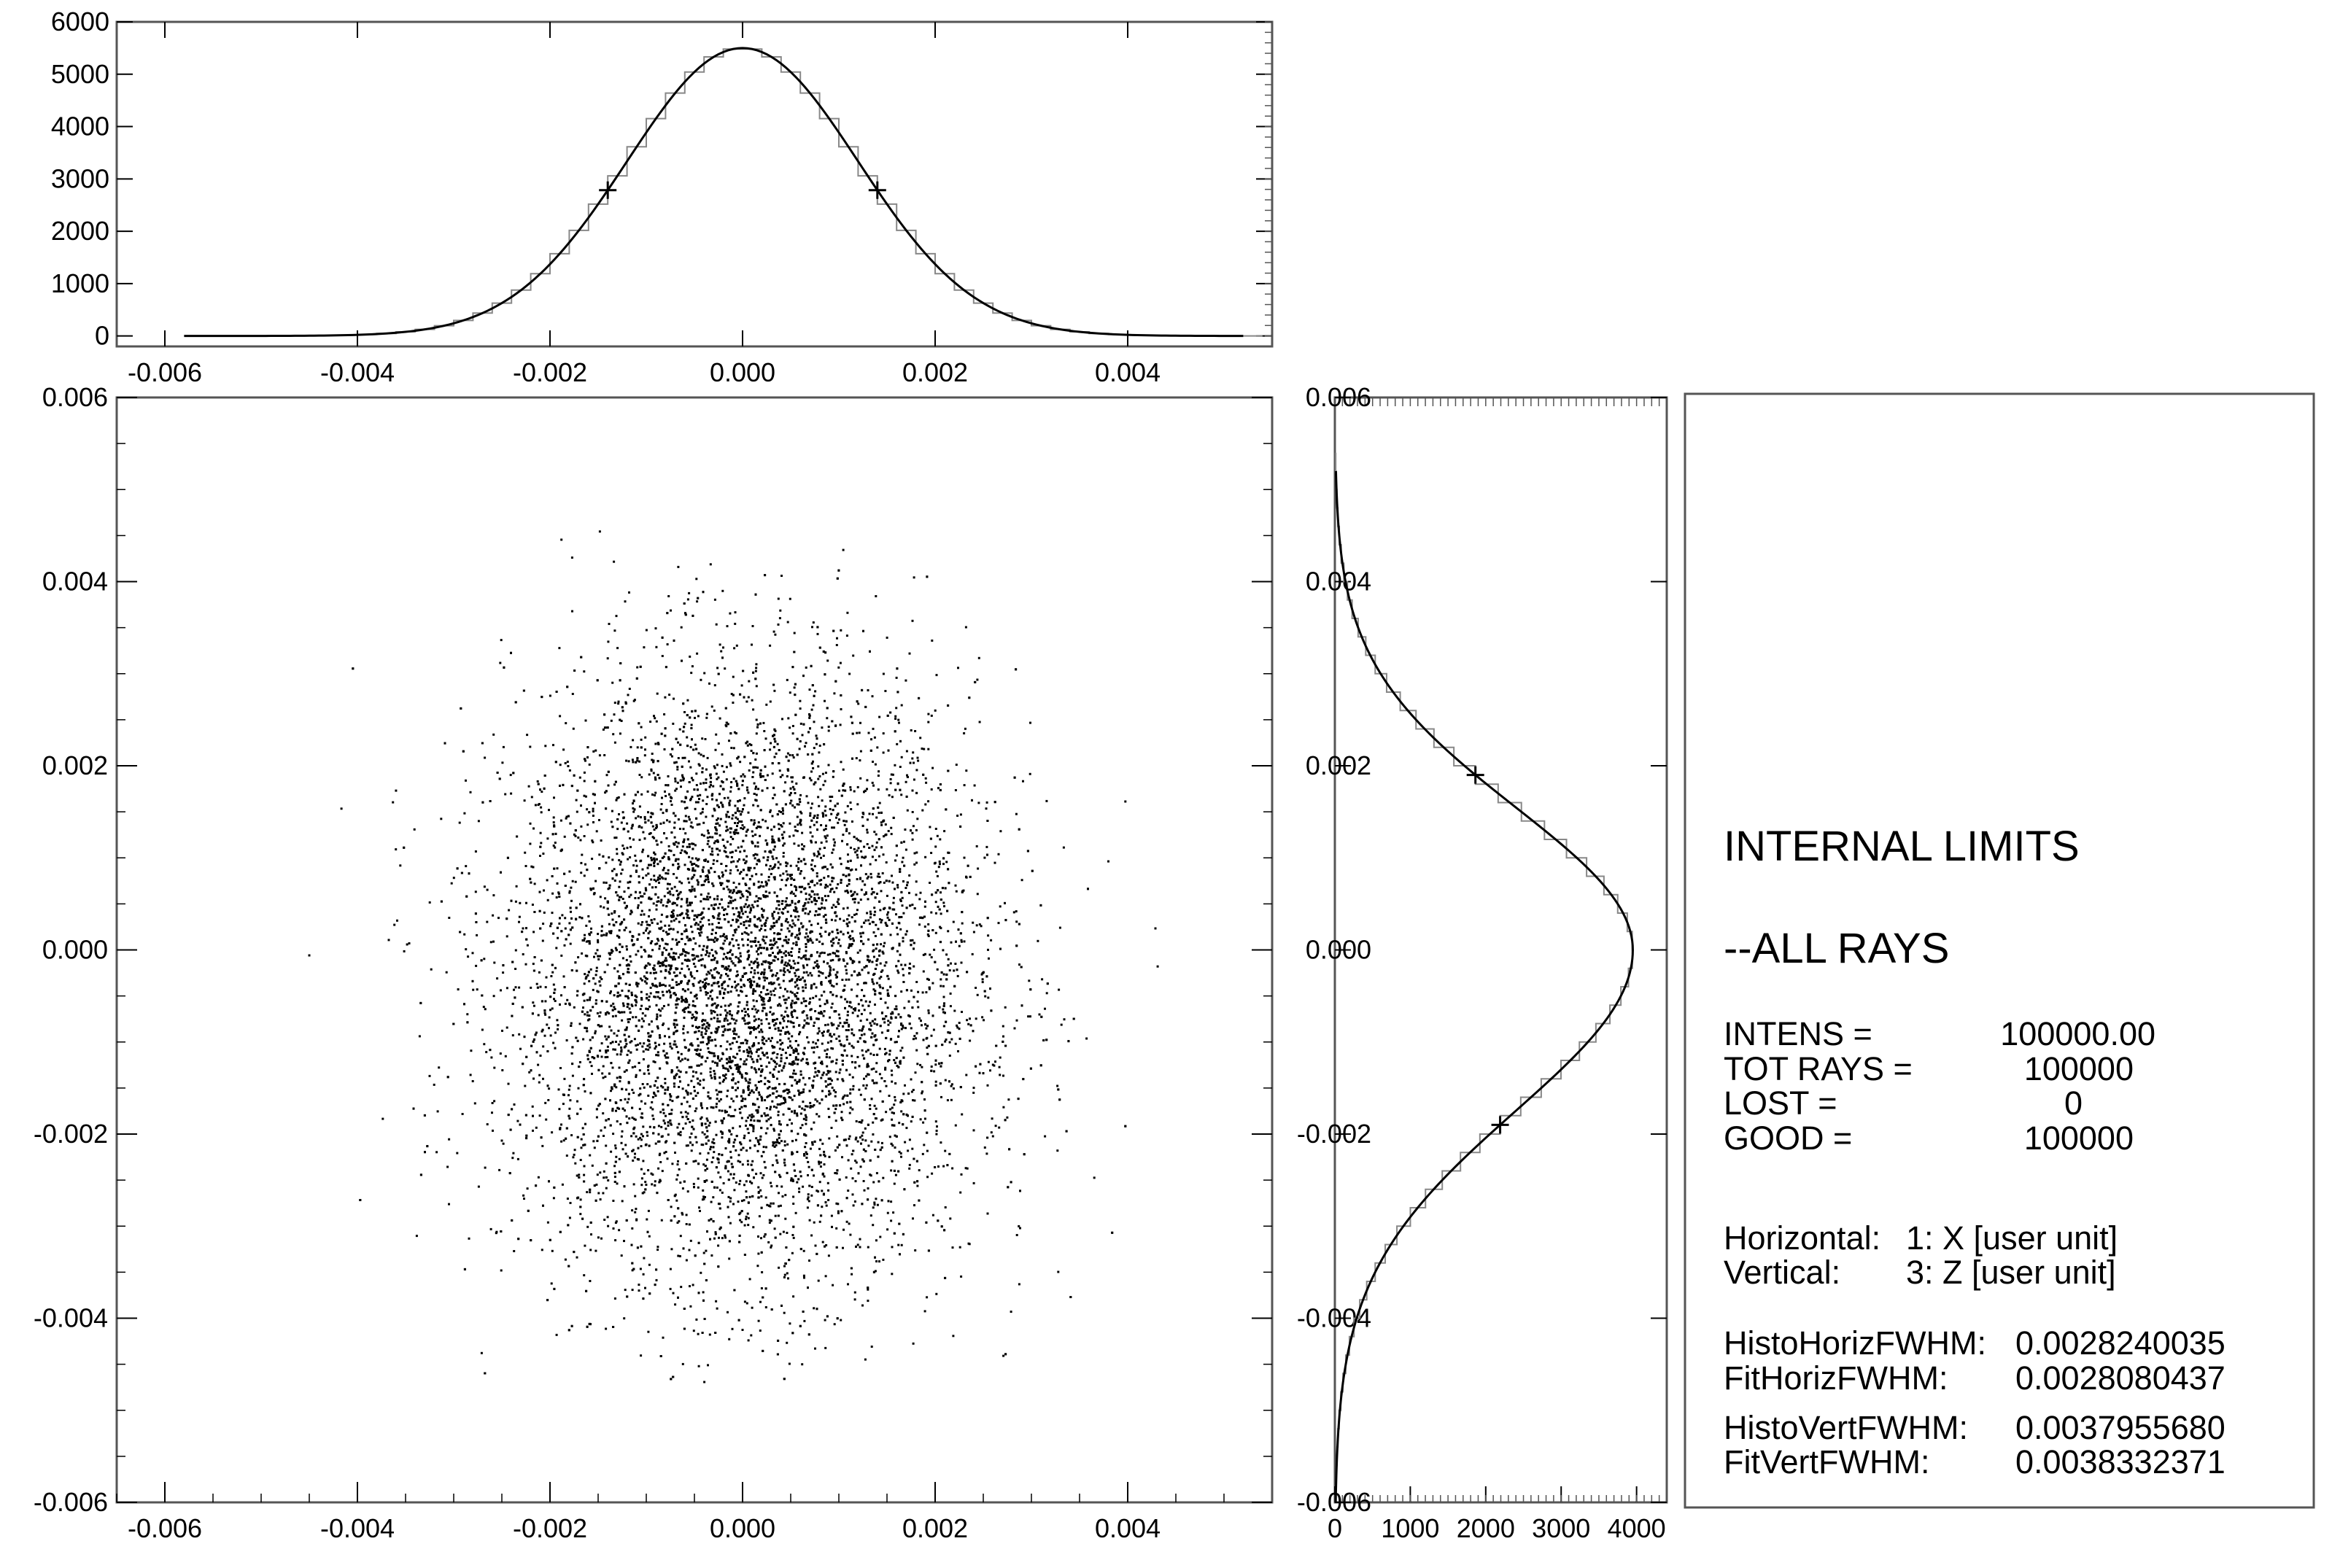  Describe the element at coordinates (608, 190) in the screenshot. I see `top-fwhm-marker` at that location.